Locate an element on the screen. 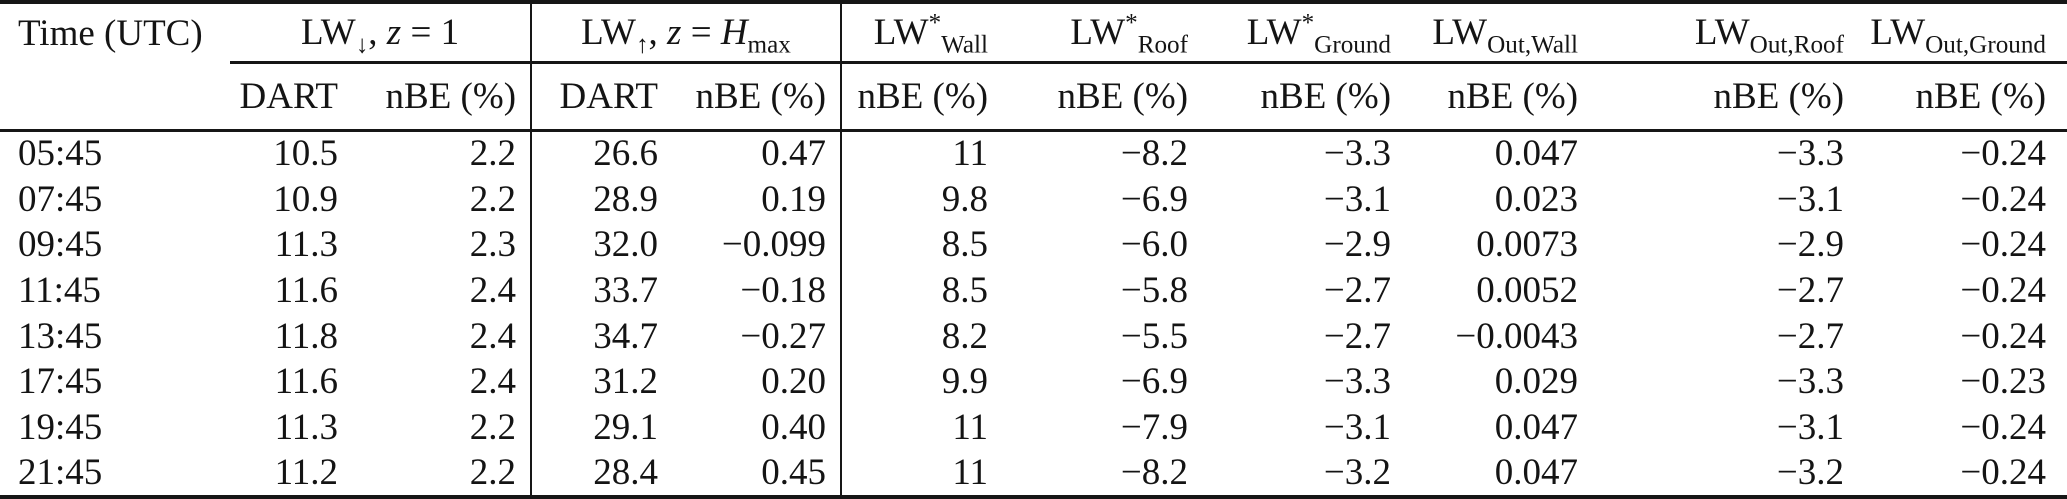 The width and height of the screenshot is (2067, 499). value-cell: −8.2 is located at coordinates (1154, 154).